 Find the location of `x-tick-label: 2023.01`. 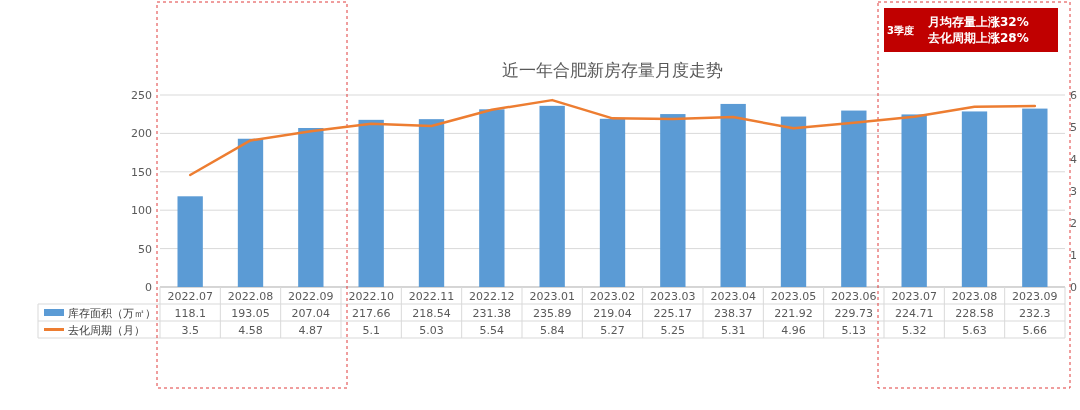

x-tick-label: 2023.01 is located at coordinates (552, 296).